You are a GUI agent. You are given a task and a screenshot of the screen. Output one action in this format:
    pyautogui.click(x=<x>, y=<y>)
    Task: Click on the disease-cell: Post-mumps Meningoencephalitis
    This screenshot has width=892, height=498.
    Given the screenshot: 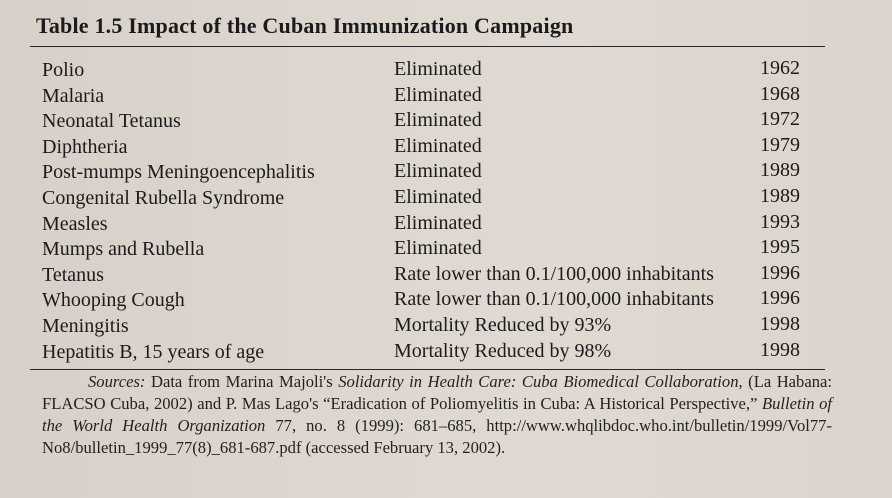 What is the action you would take?
    pyautogui.click(x=178, y=172)
    